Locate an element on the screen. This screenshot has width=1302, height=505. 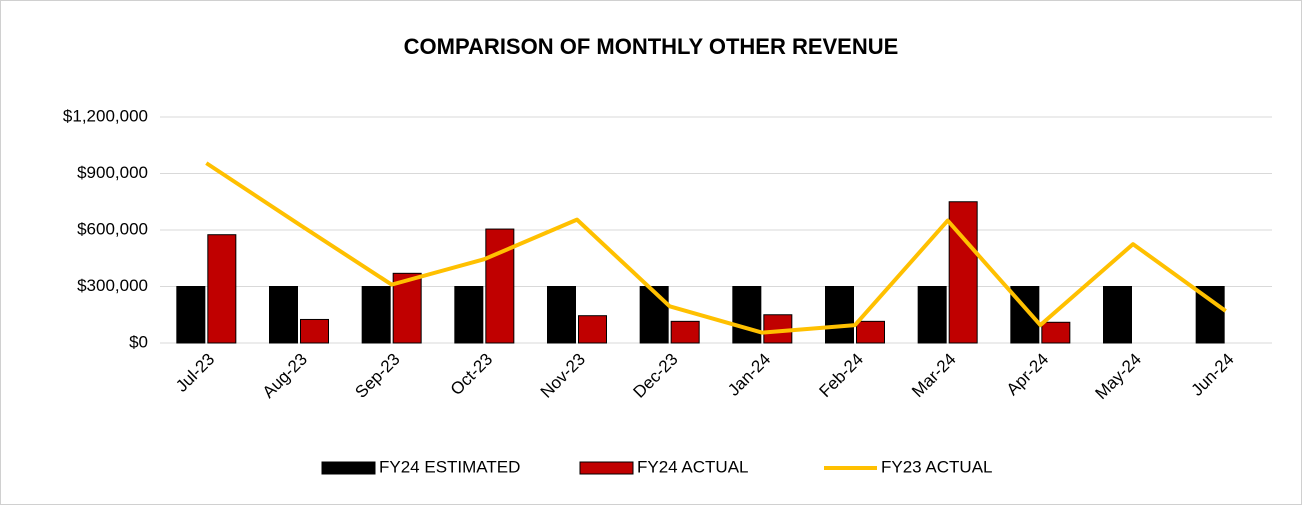
legend-label: FY23 ACTUAL is located at coordinates (937, 466).